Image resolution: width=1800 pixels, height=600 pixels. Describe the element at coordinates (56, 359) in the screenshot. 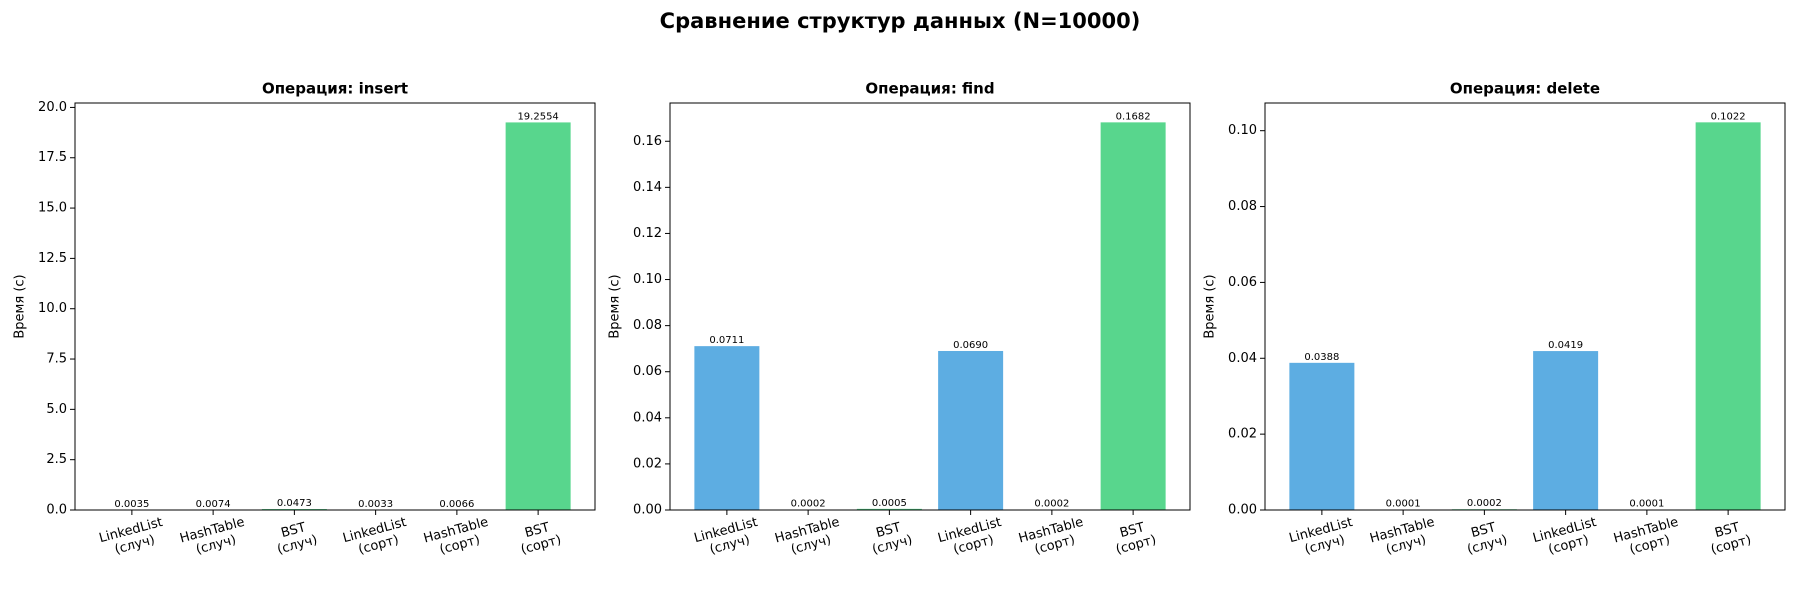

I see `y-tick-label: 7.5` at that location.